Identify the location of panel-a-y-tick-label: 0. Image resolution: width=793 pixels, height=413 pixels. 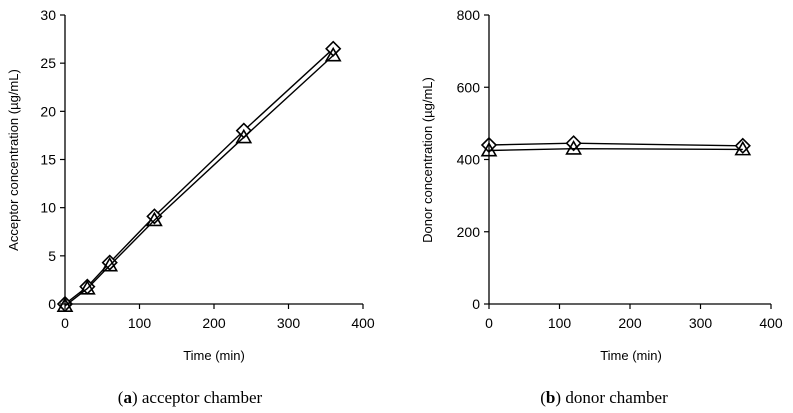
(52, 304).